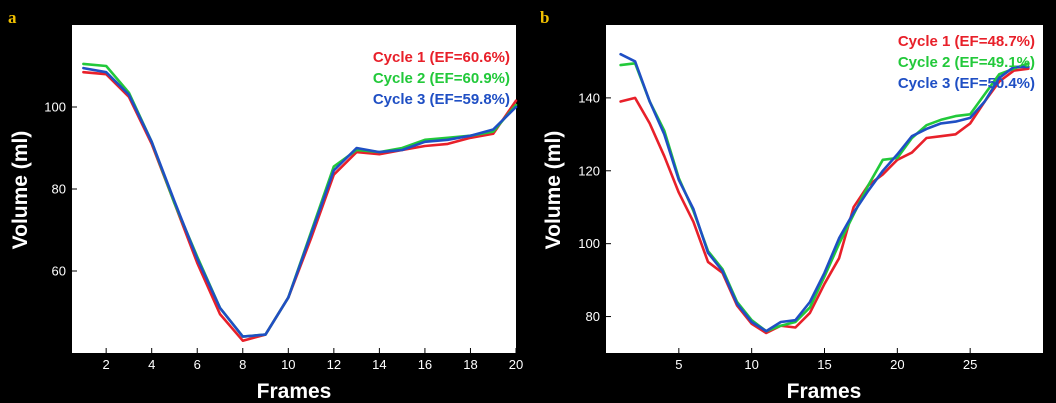  Describe the element at coordinates (242, 364) in the screenshot. I see `panel-a-x-tick-label: 8` at that location.